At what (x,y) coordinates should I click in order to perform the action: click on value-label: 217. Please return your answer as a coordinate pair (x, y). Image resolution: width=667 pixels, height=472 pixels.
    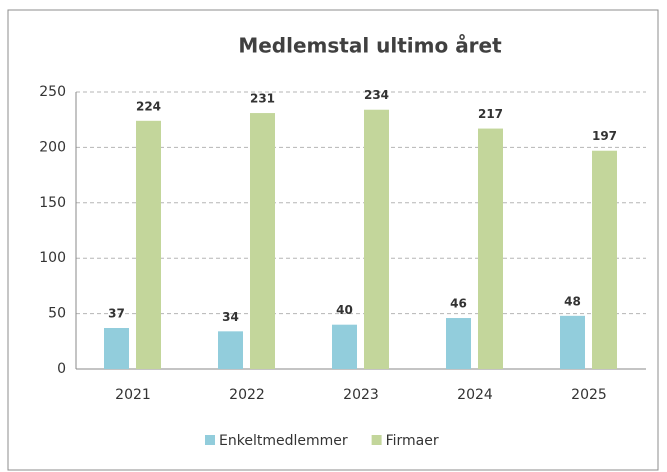
    Looking at the image, I should click on (490, 114).